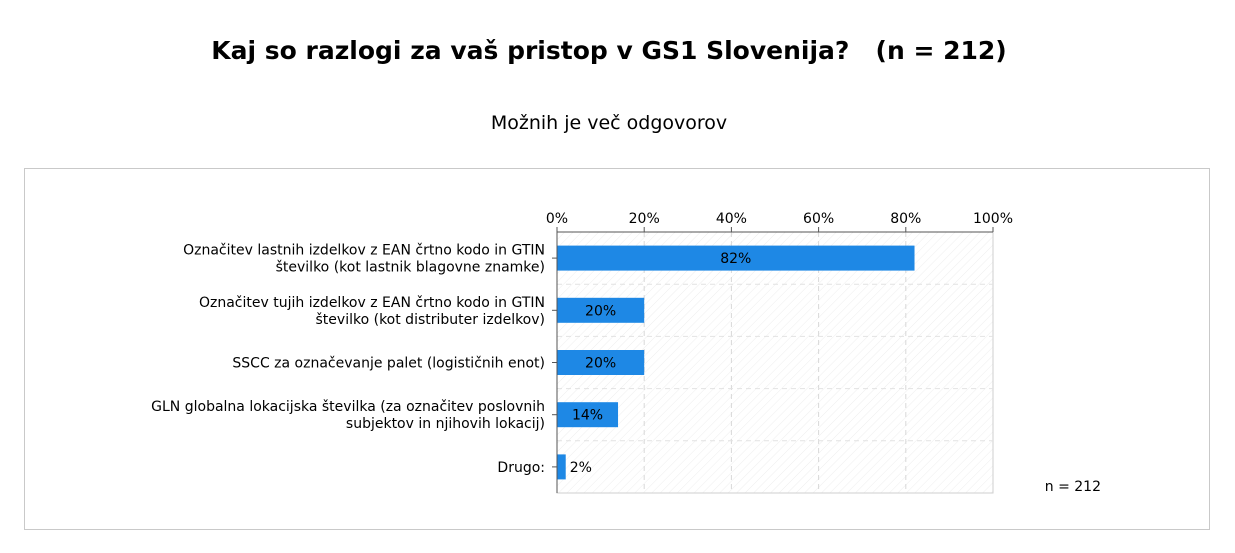 This screenshot has width=1235, height=553. Describe the element at coordinates (818, 219) in the screenshot. I see `x-tick-label: 60%` at that location.